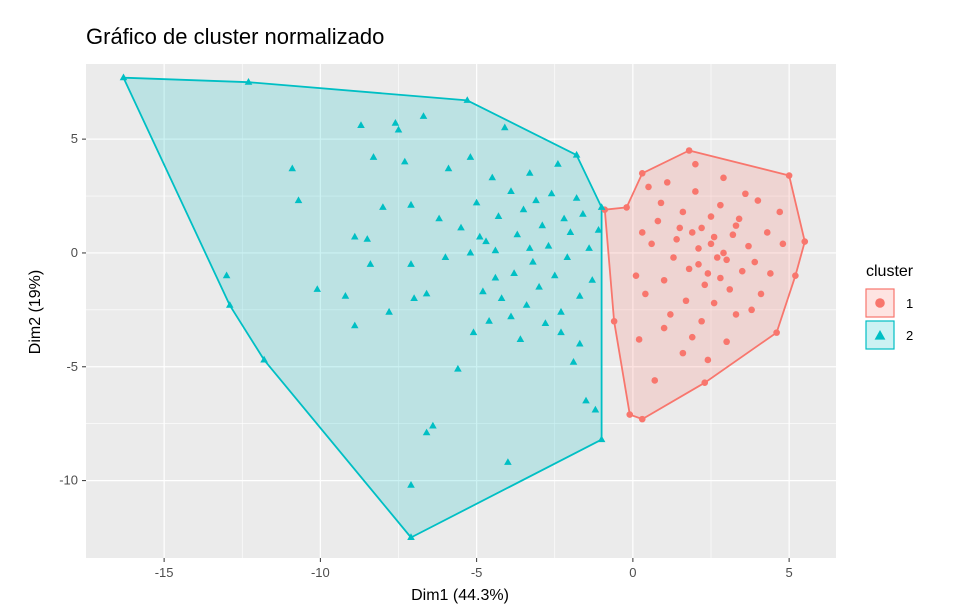 This screenshot has height=615, width=962. What do you see at coordinates (35, 312) in the screenshot?
I see `y-axis-title: Dim2 (19%)` at bounding box center [35, 312].